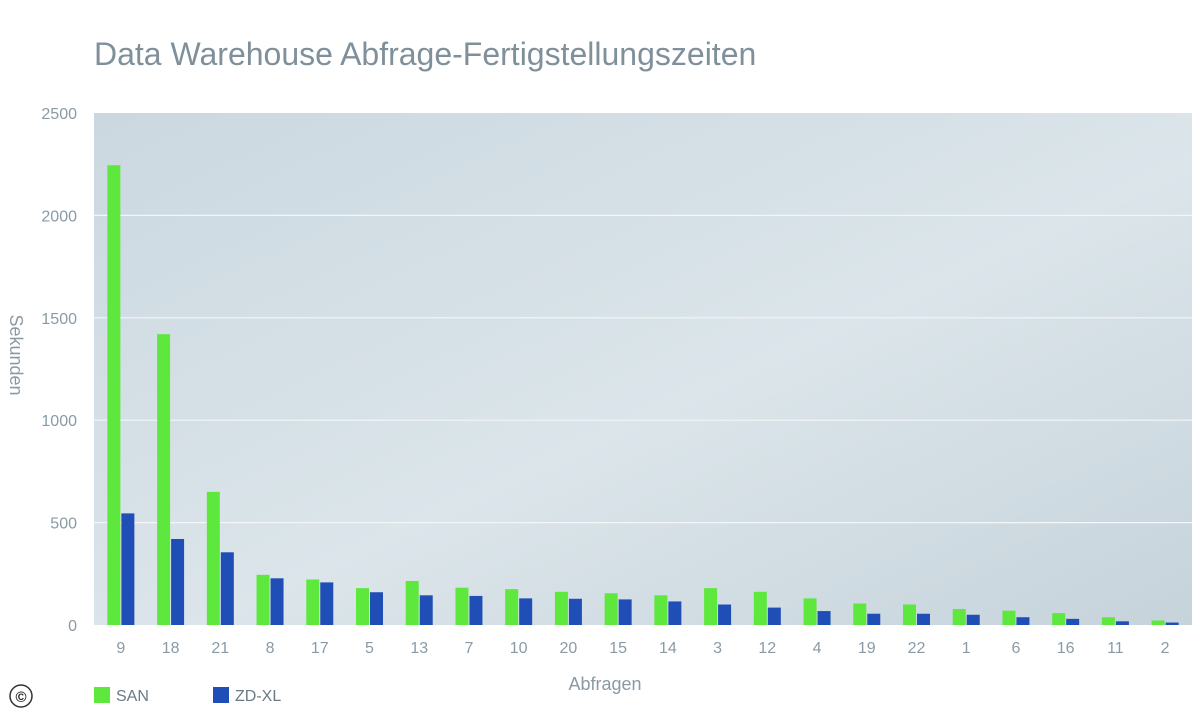 The height and width of the screenshot is (720, 1200). What do you see at coordinates (569, 648) in the screenshot?
I see `x-tick-label: 20` at bounding box center [569, 648].